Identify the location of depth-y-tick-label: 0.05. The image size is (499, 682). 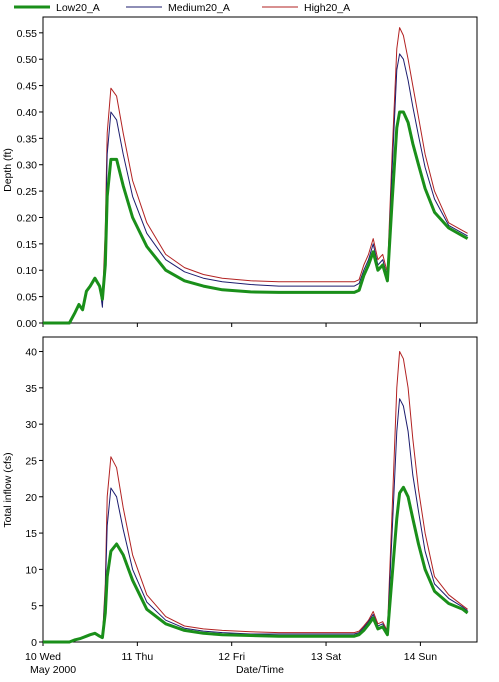
(27, 298).